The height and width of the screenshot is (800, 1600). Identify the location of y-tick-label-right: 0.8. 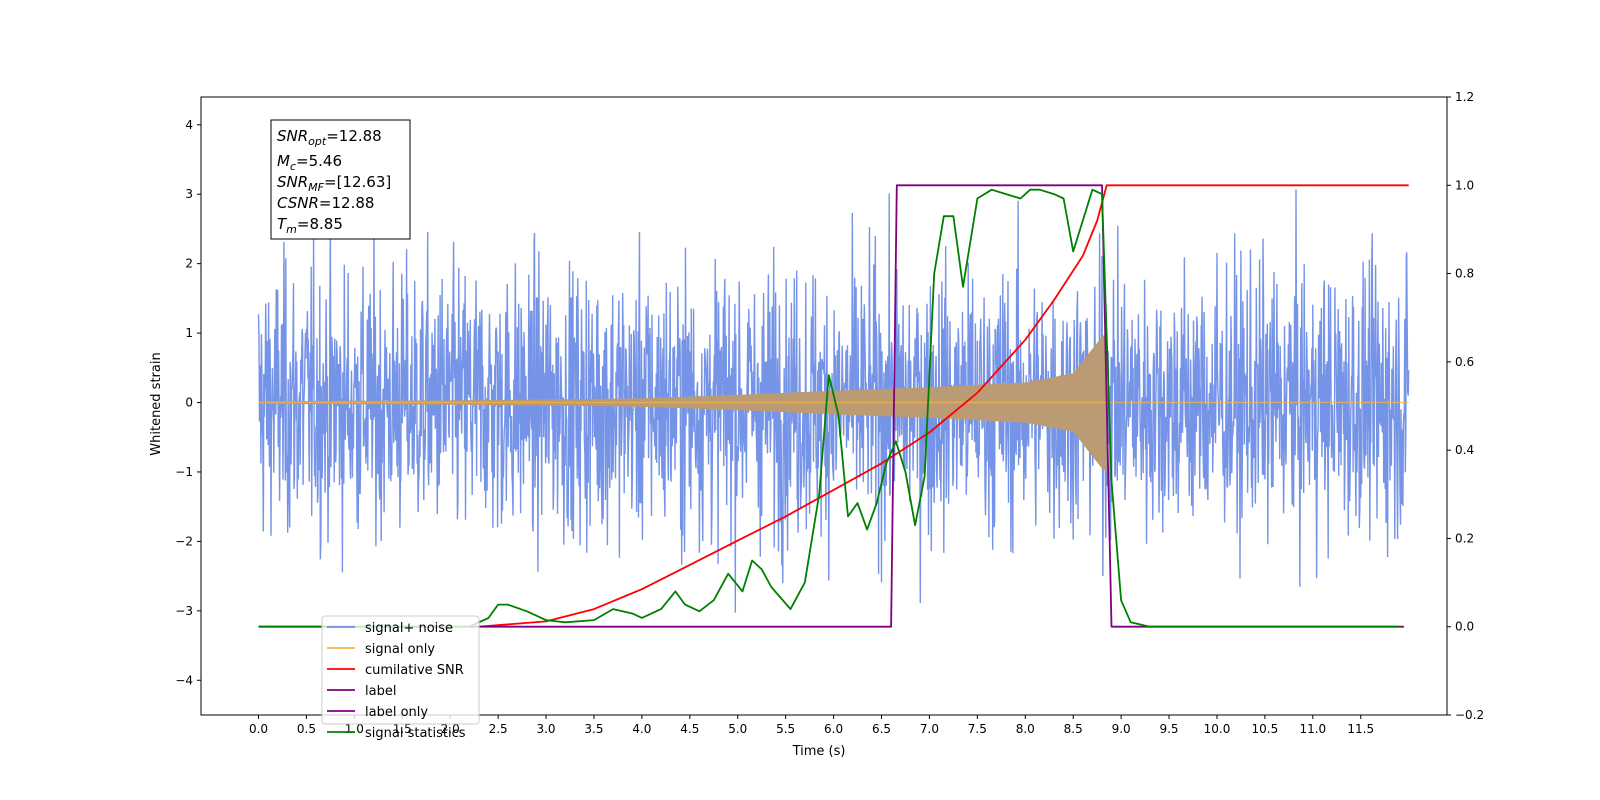
(1464, 274).